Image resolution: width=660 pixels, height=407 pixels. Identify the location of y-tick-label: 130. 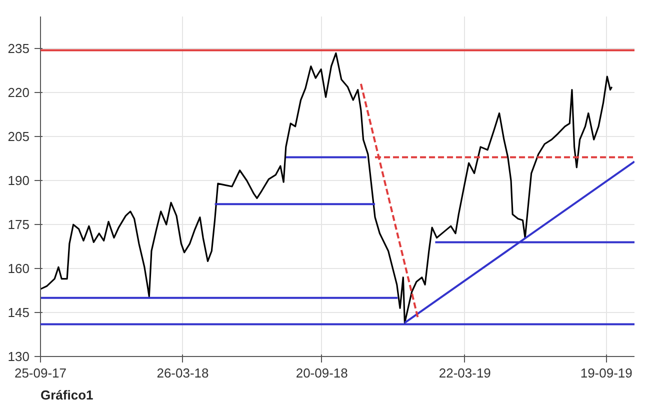
(19, 356).